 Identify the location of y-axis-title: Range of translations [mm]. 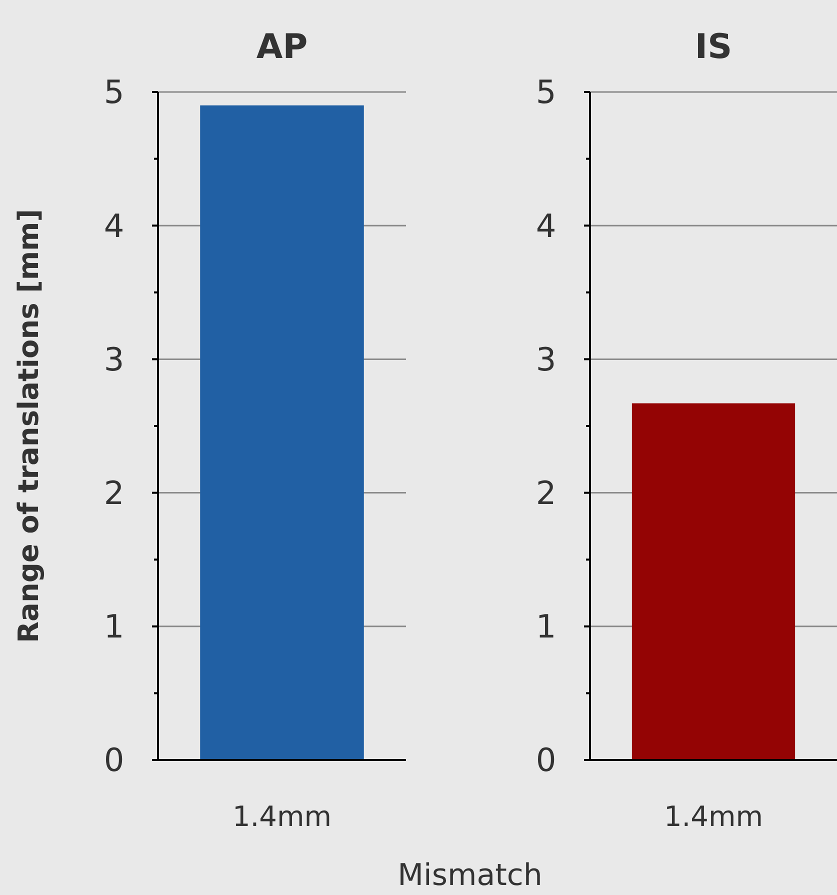
(28, 426).